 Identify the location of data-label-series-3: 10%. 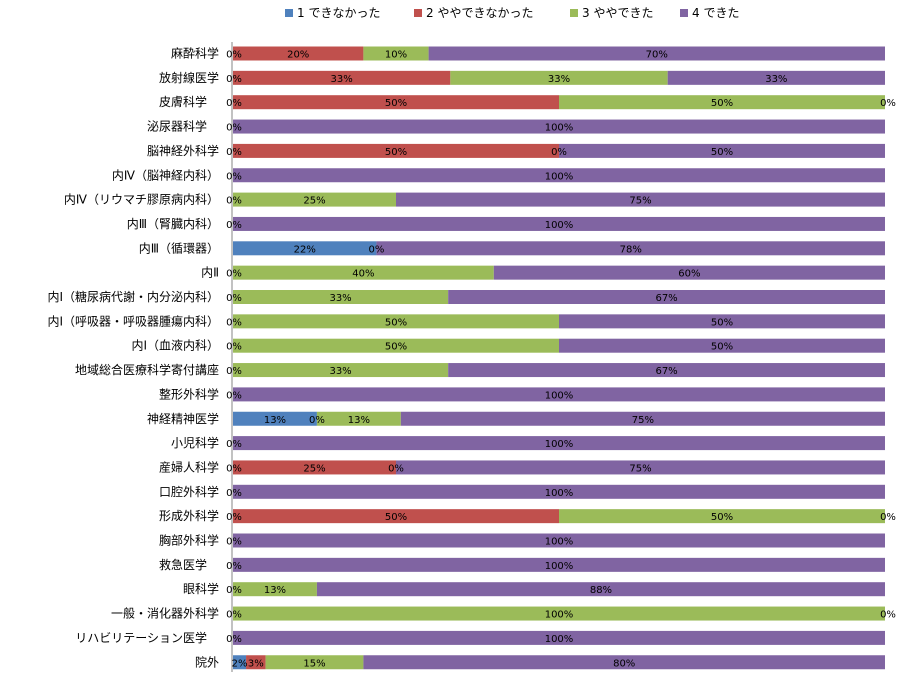
(396, 55).